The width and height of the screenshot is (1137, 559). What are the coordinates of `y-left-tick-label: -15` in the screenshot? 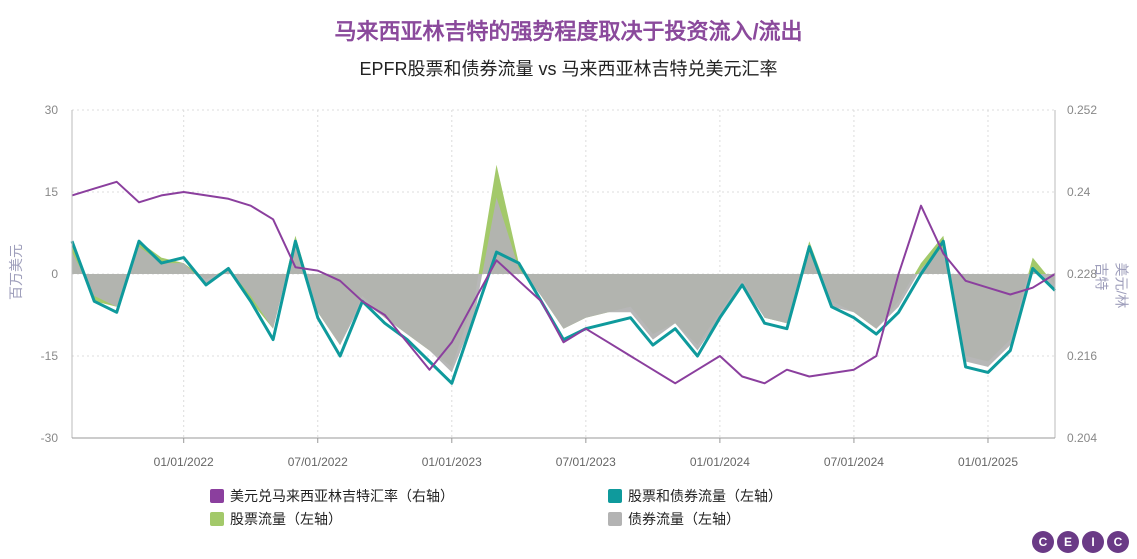 It's located at (50, 356).